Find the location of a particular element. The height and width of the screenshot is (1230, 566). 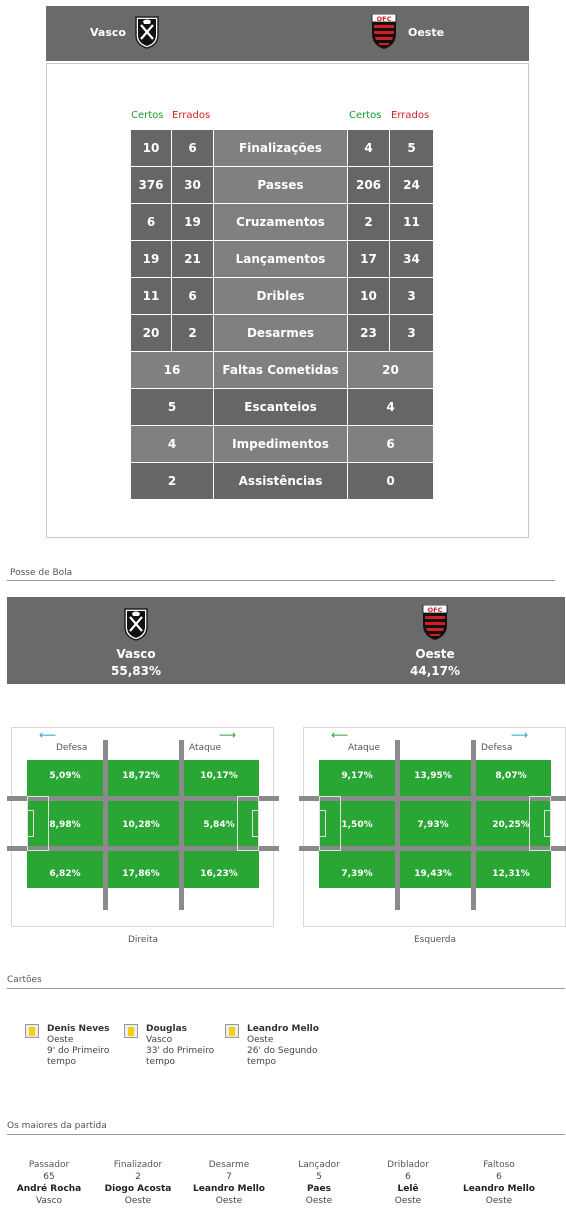

away-wrong-legend: Errados is located at coordinates (410, 115).